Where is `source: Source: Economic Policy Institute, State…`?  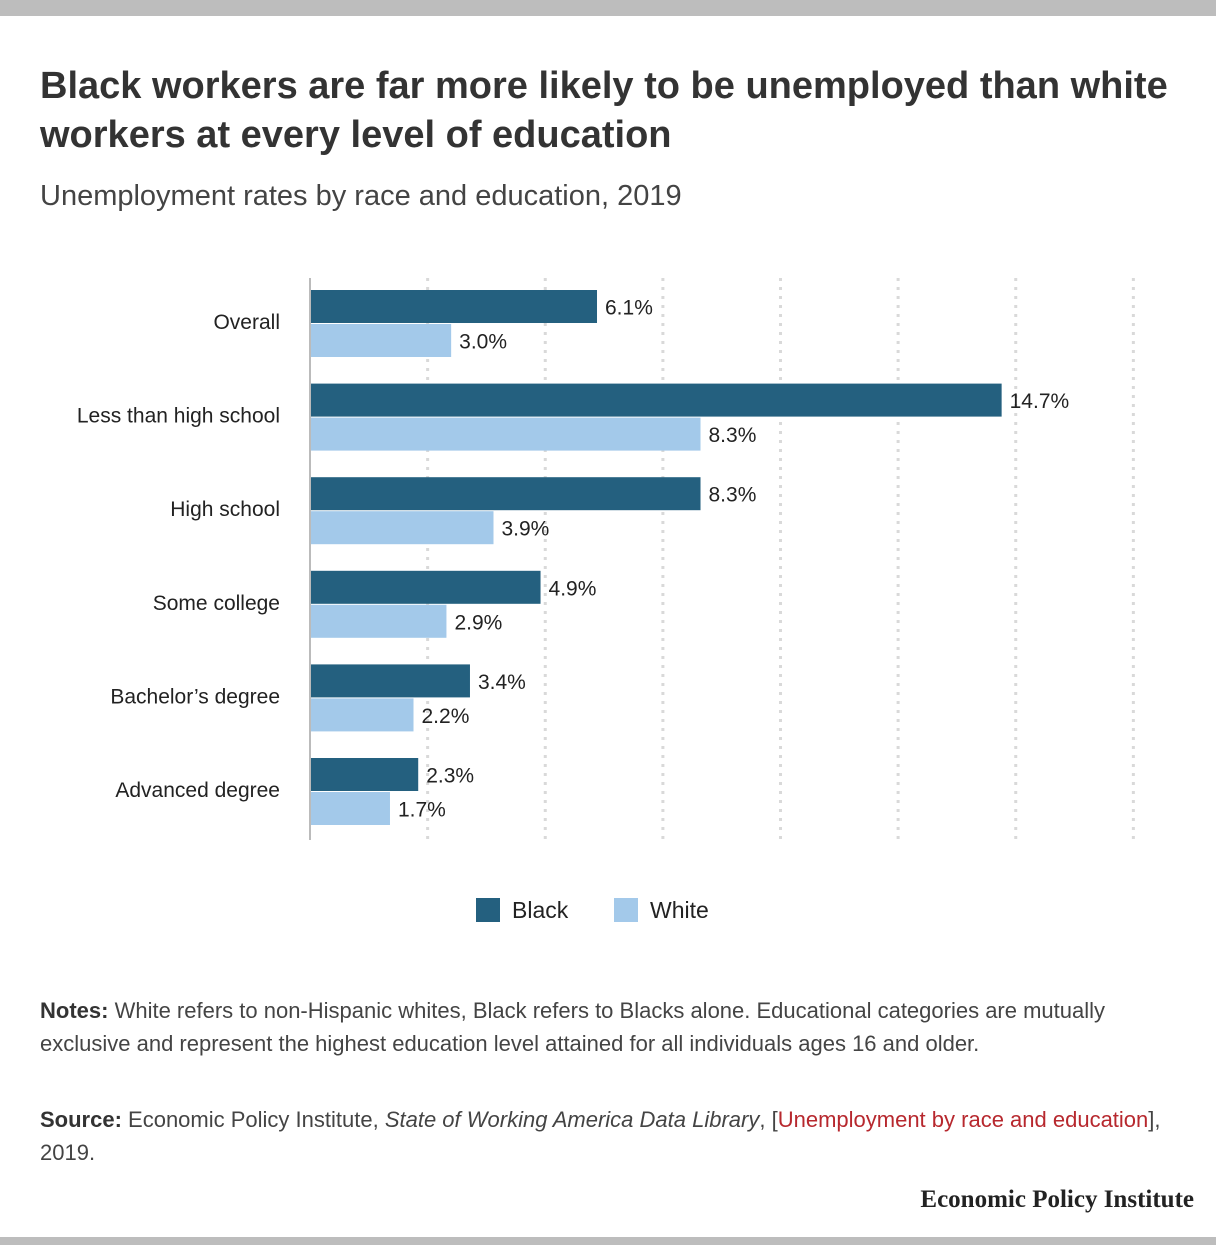 source: Source: Economic Policy Institute, State… is located at coordinates (610, 1136).